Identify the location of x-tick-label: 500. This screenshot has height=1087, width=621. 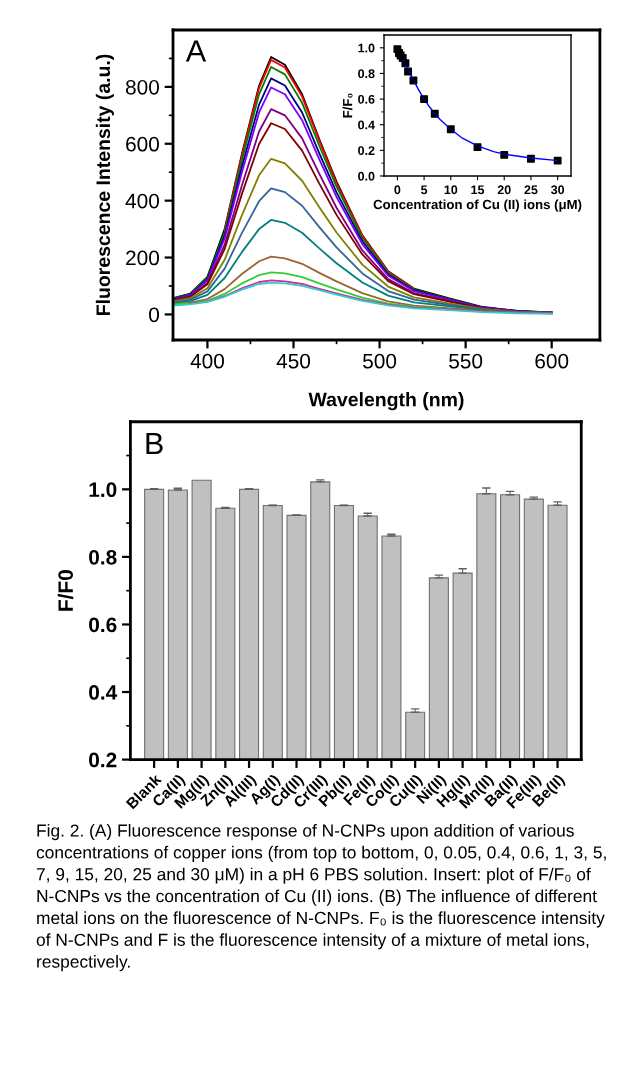
(380, 361).